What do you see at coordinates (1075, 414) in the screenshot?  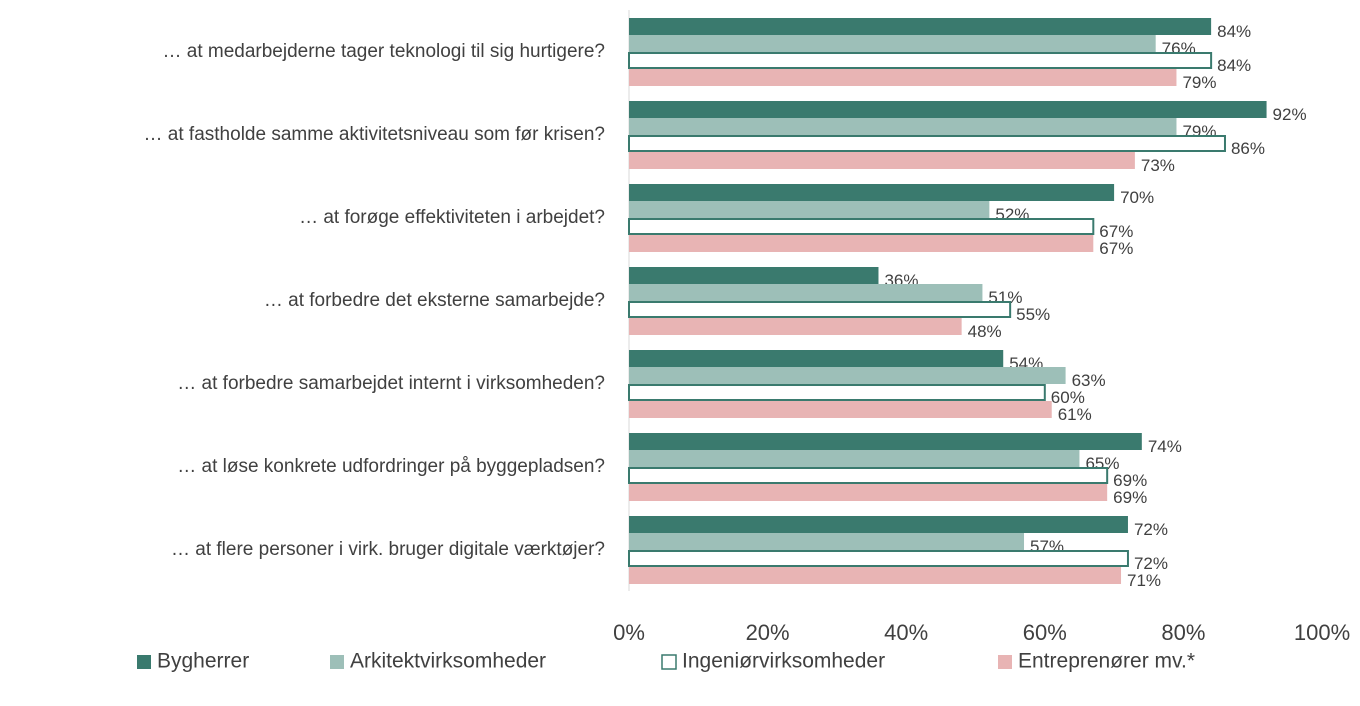 I see `value-label: 61%` at bounding box center [1075, 414].